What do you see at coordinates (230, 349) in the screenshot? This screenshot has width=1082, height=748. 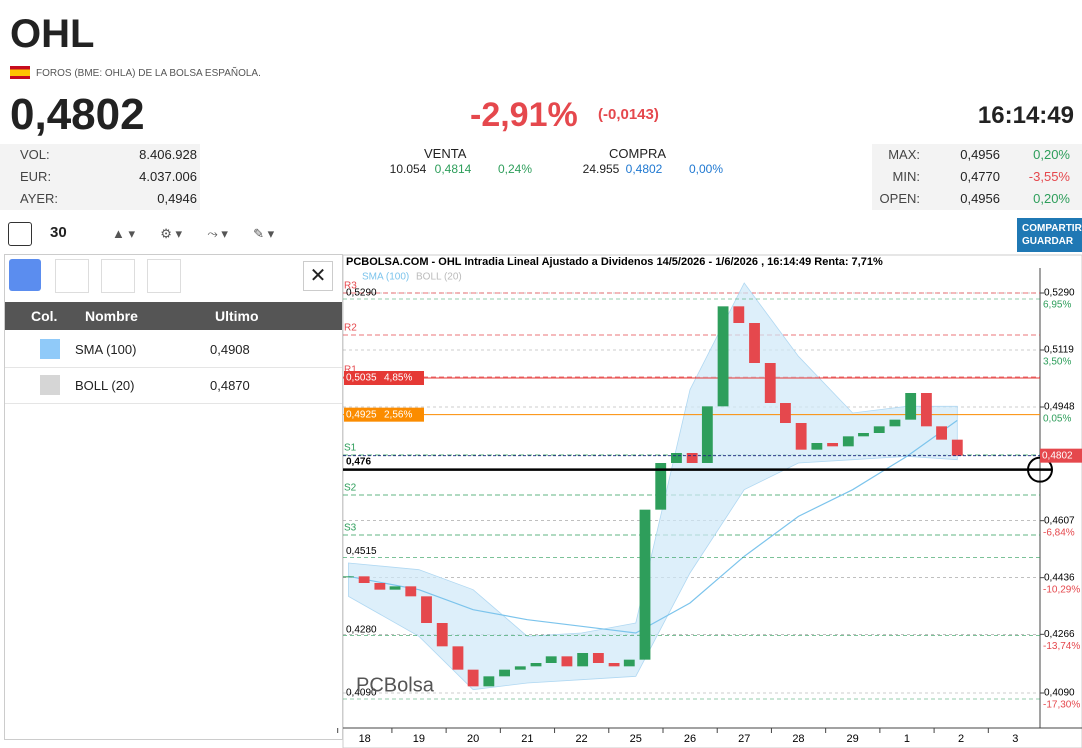 I see `row-last: 0,4908` at bounding box center [230, 349].